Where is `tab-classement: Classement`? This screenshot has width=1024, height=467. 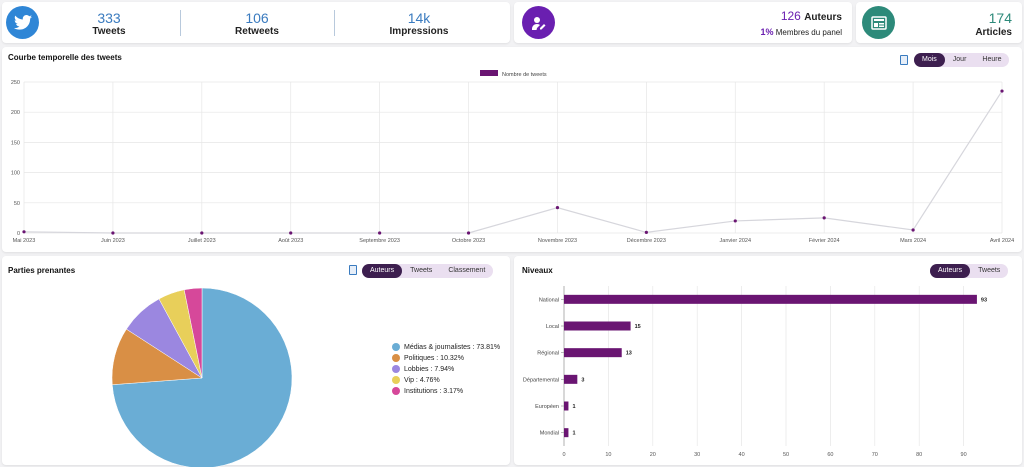
tab-classement: Classement is located at coordinates (467, 270).